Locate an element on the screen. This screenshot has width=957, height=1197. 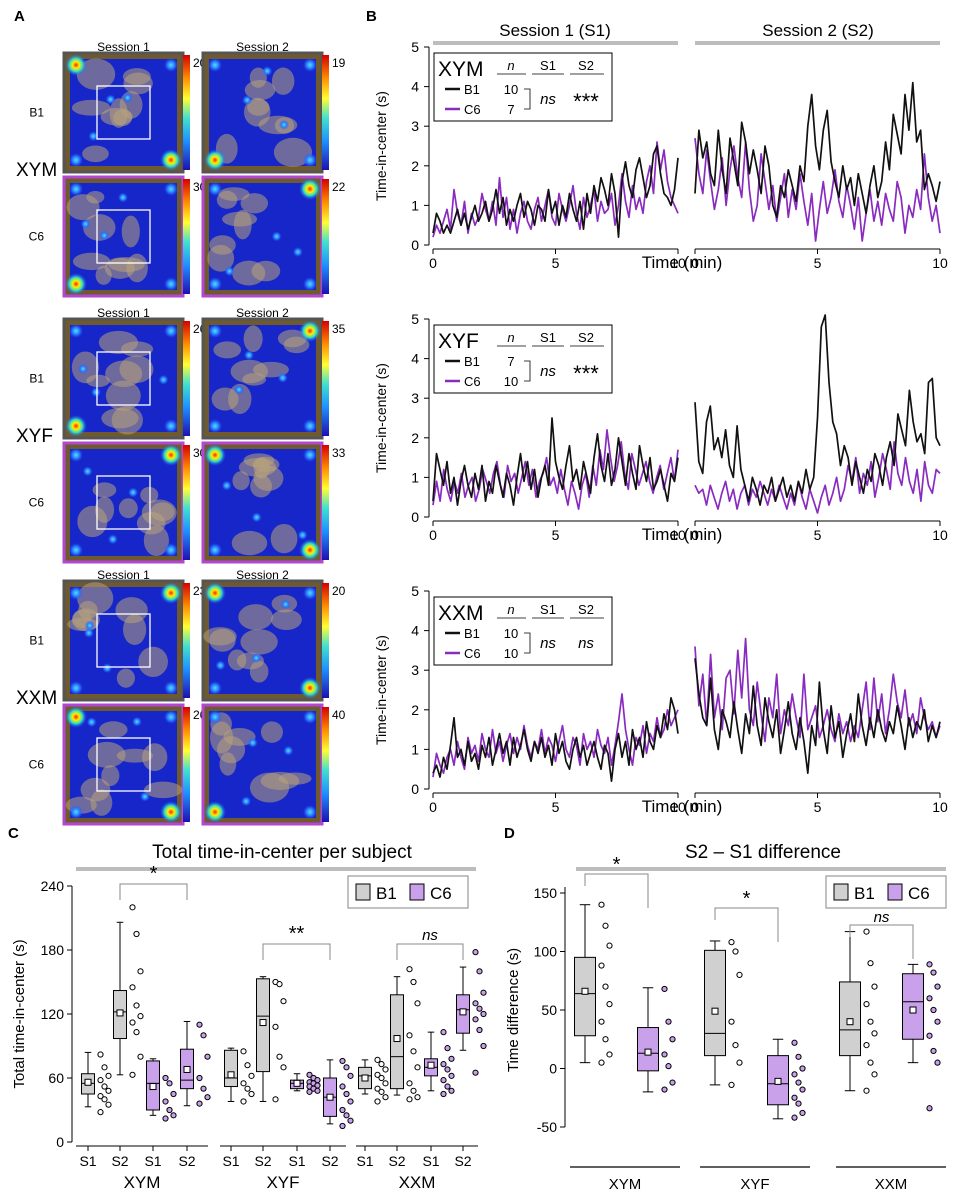
colorbar-max-label: 22 is located at coordinates (339, 187).